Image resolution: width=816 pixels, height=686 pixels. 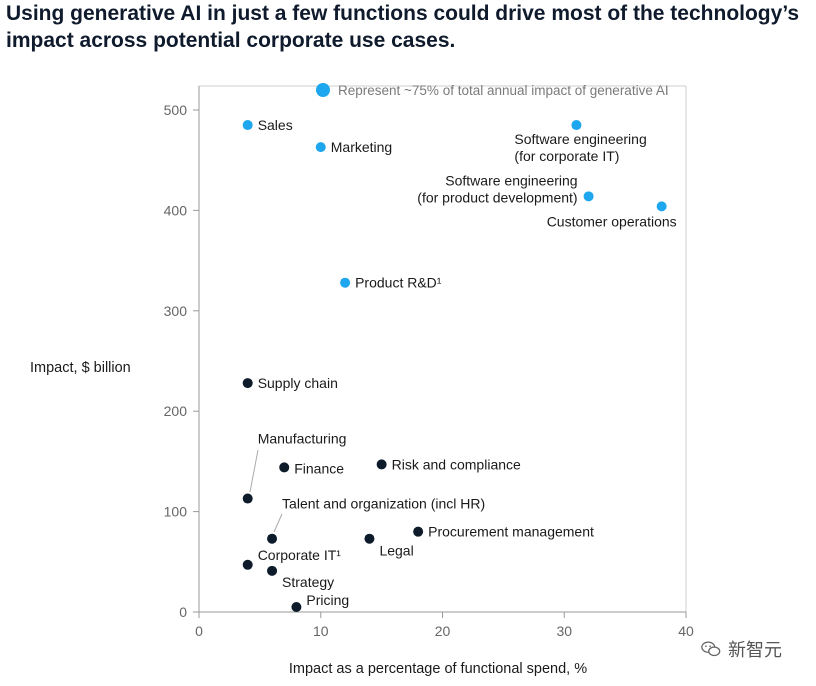 What do you see at coordinates (580, 147) in the screenshot?
I see `data-label-software-engineering-for-corporate-it: Software engineering (for corporate IT)` at bounding box center [580, 147].